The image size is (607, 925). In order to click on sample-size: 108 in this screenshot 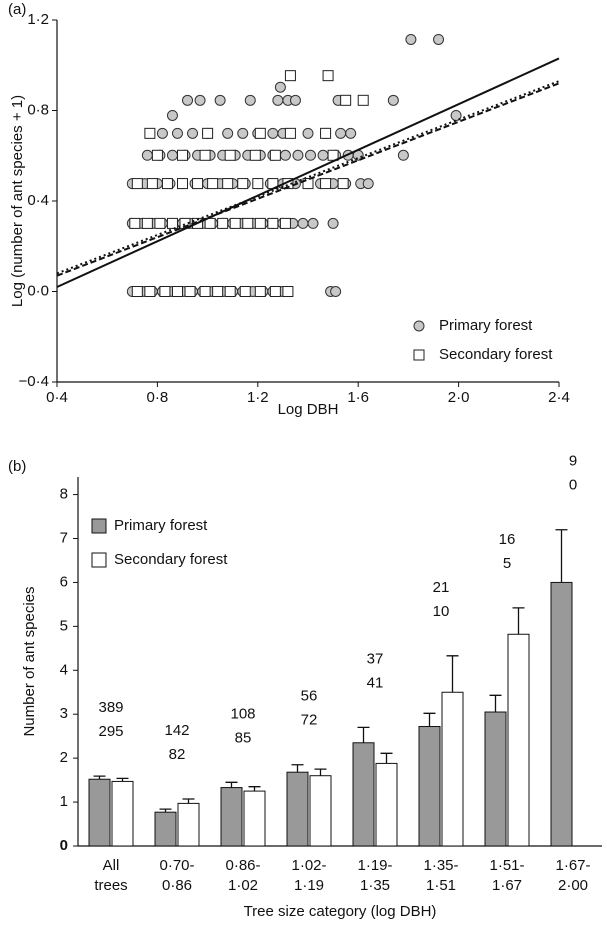, I will do `click(242, 713)`.